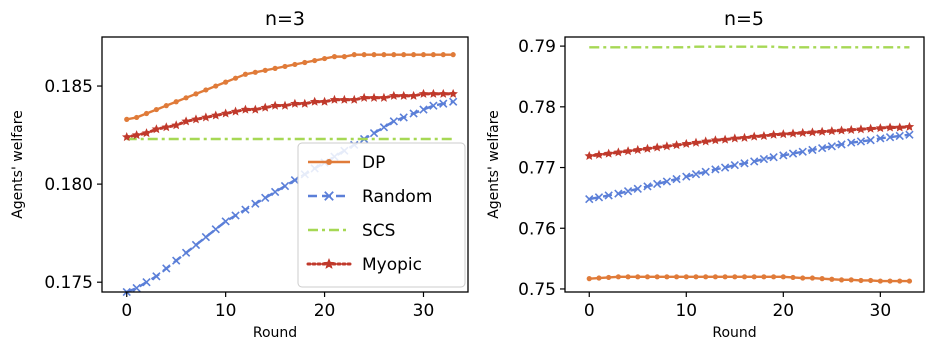 This screenshot has width=927, height=350. I want to click on series-line-myopic, so click(749, 141).